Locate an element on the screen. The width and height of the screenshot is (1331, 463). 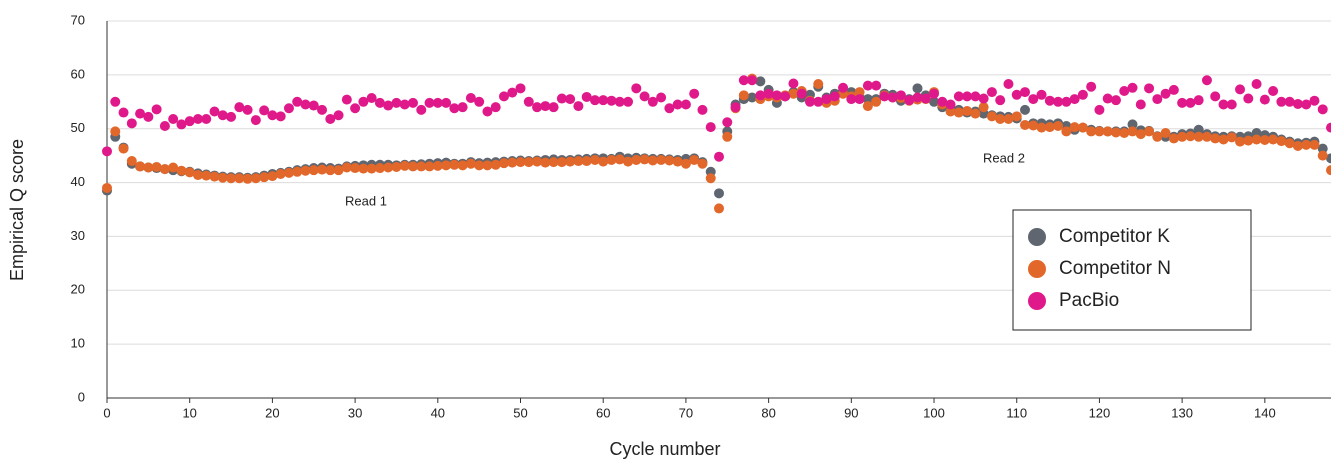
x-tick-label: 30 is located at coordinates (355, 412).